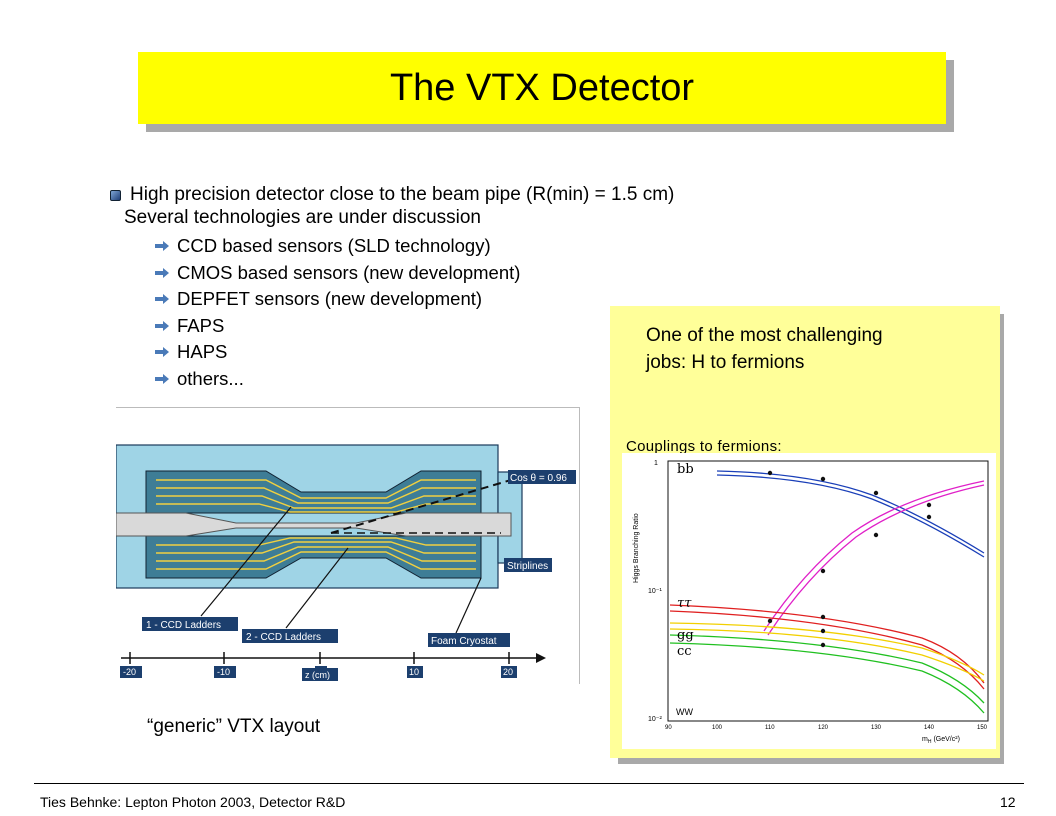  What do you see at coordinates (317, 588) in the screenshot?
I see `ladder2-pointer` at bounding box center [317, 588].